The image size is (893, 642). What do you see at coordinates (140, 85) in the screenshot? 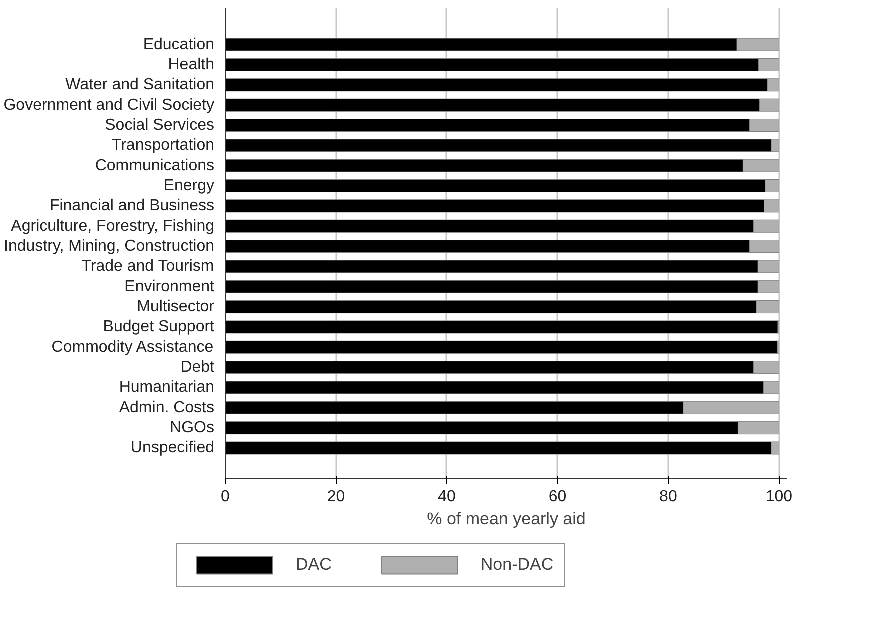
I see `y-tick-label: Water and Sanitation` at bounding box center [140, 85].